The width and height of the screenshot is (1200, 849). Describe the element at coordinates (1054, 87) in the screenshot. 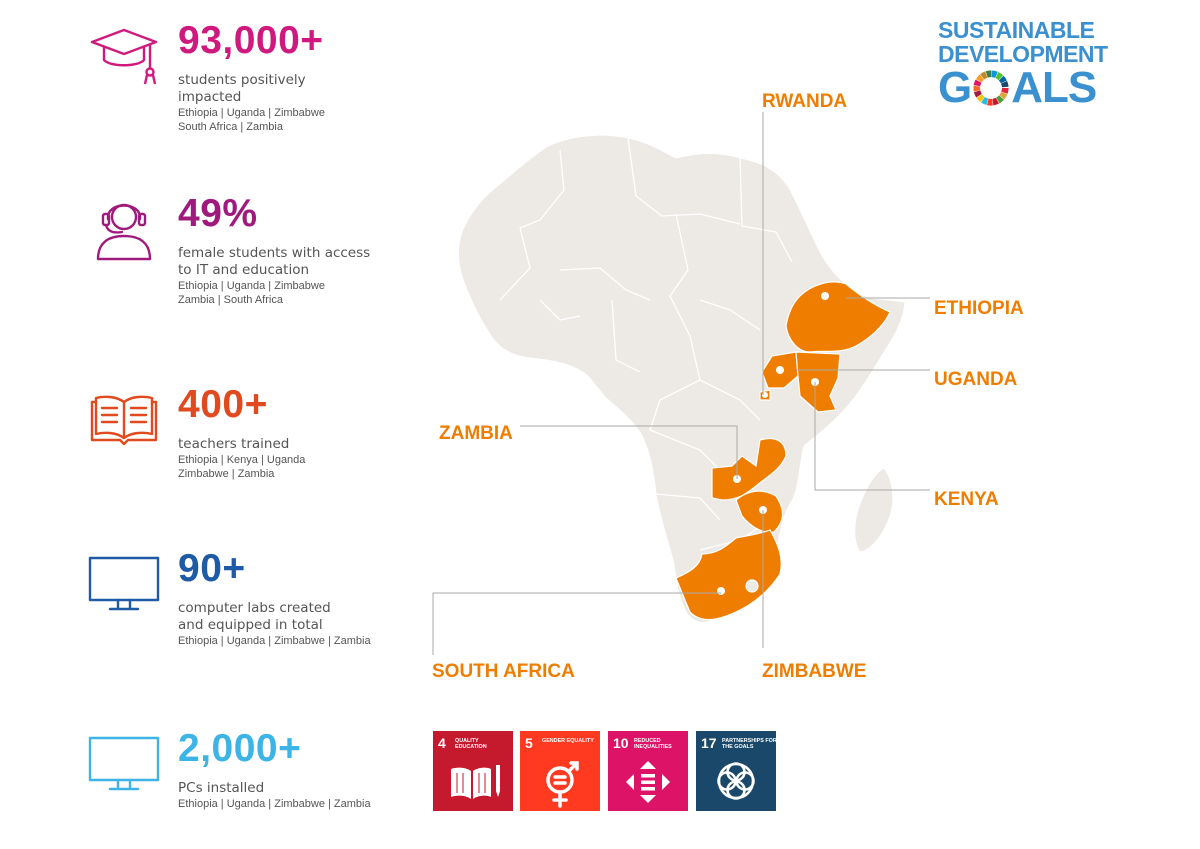

I see `sdg-logo-als: ALS` at that location.